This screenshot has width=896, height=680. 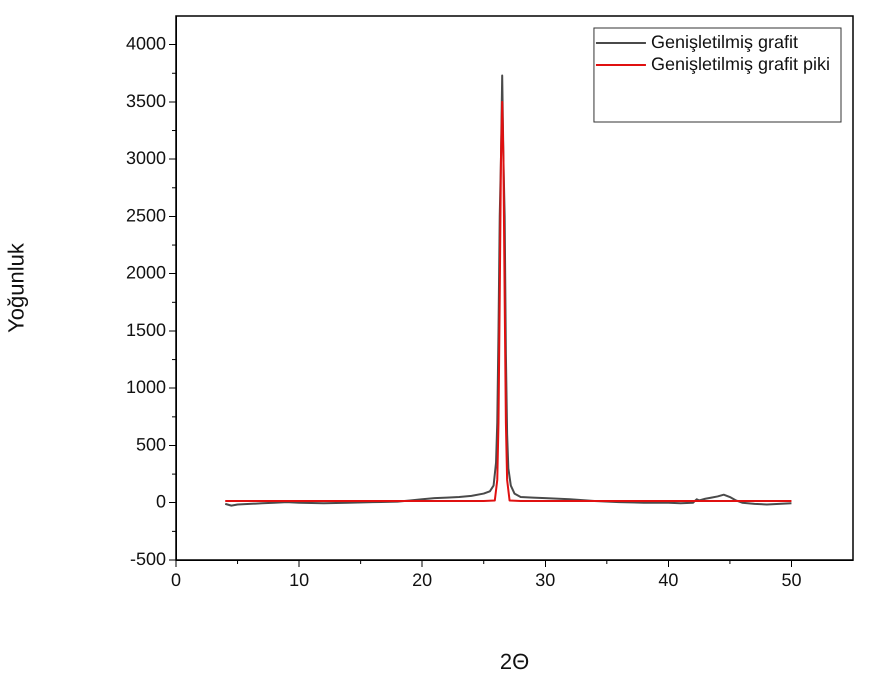 What do you see at coordinates (151, 444) in the screenshot?
I see `y-tick-label: 500` at bounding box center [151, 444].